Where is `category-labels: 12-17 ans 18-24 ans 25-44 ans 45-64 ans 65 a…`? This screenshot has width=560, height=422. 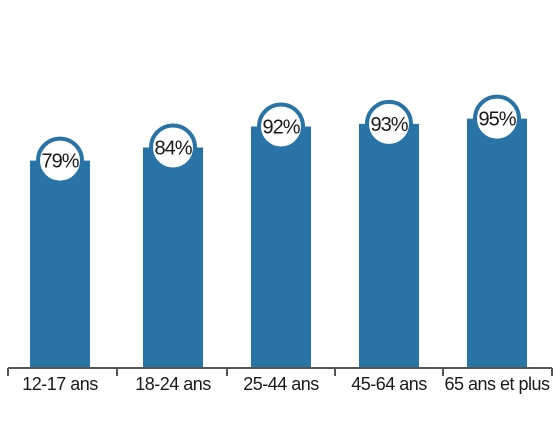
category-labels: 12-17 ans 18-24 ans 25-44 ans 45-64 ans 65 a… is located at coordinates (286, 384).